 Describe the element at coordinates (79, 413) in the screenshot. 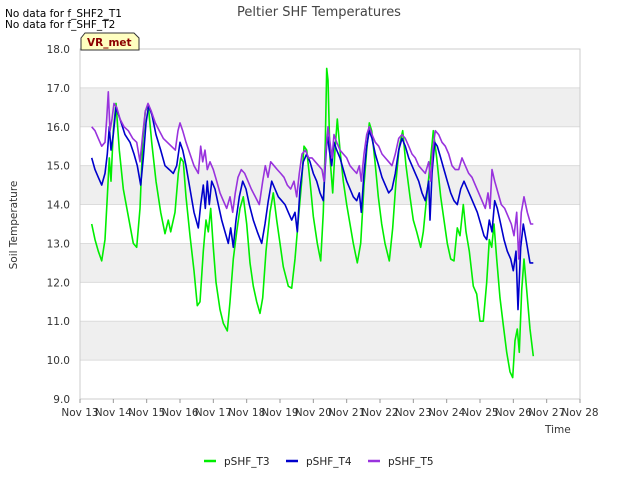

I see `x-tick-label: Nov 13` at that location.